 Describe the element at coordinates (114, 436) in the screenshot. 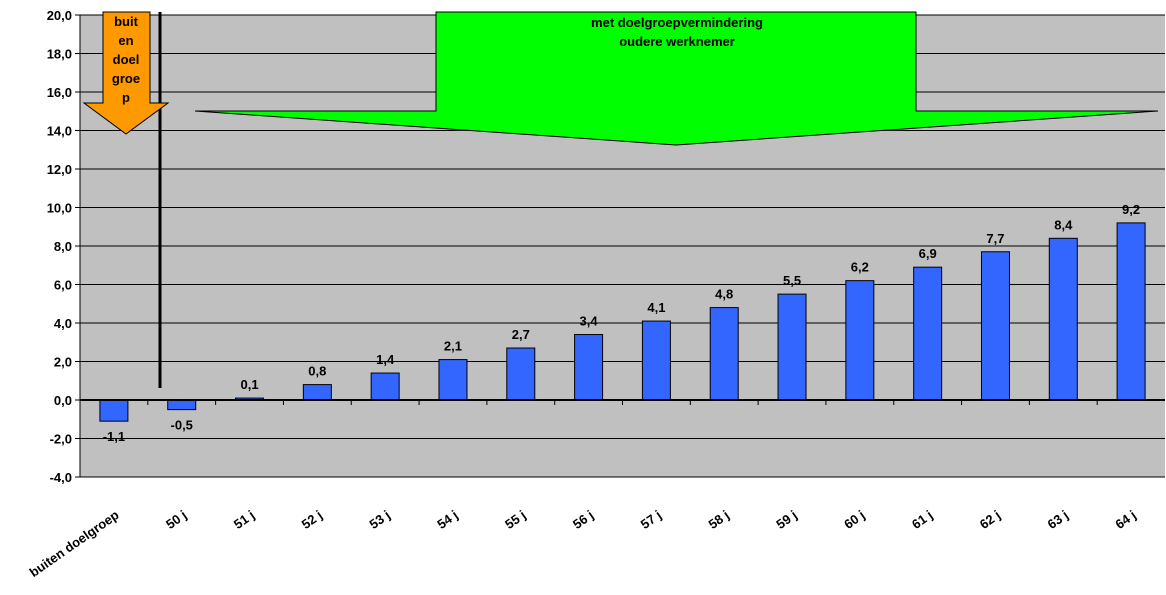

I see `value-label: -1,1` at that location.